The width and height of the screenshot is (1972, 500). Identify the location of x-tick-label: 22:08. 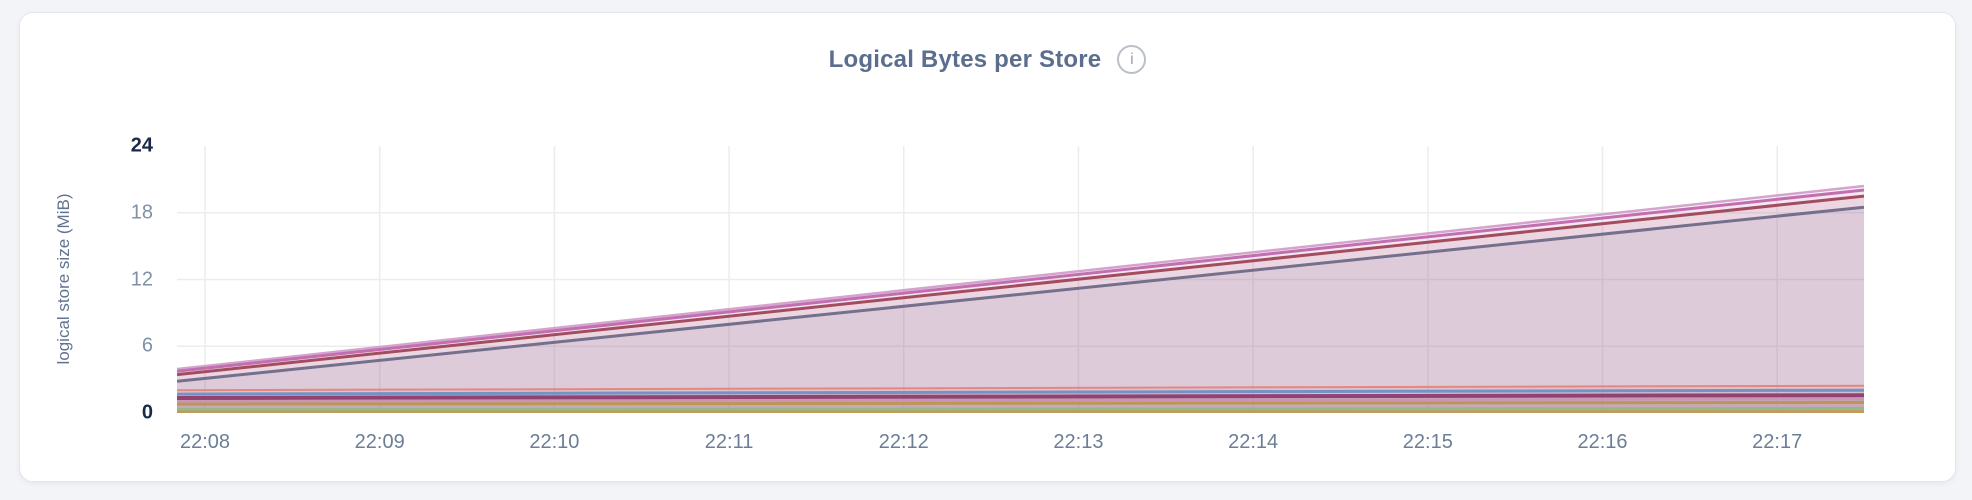
(205, 442).